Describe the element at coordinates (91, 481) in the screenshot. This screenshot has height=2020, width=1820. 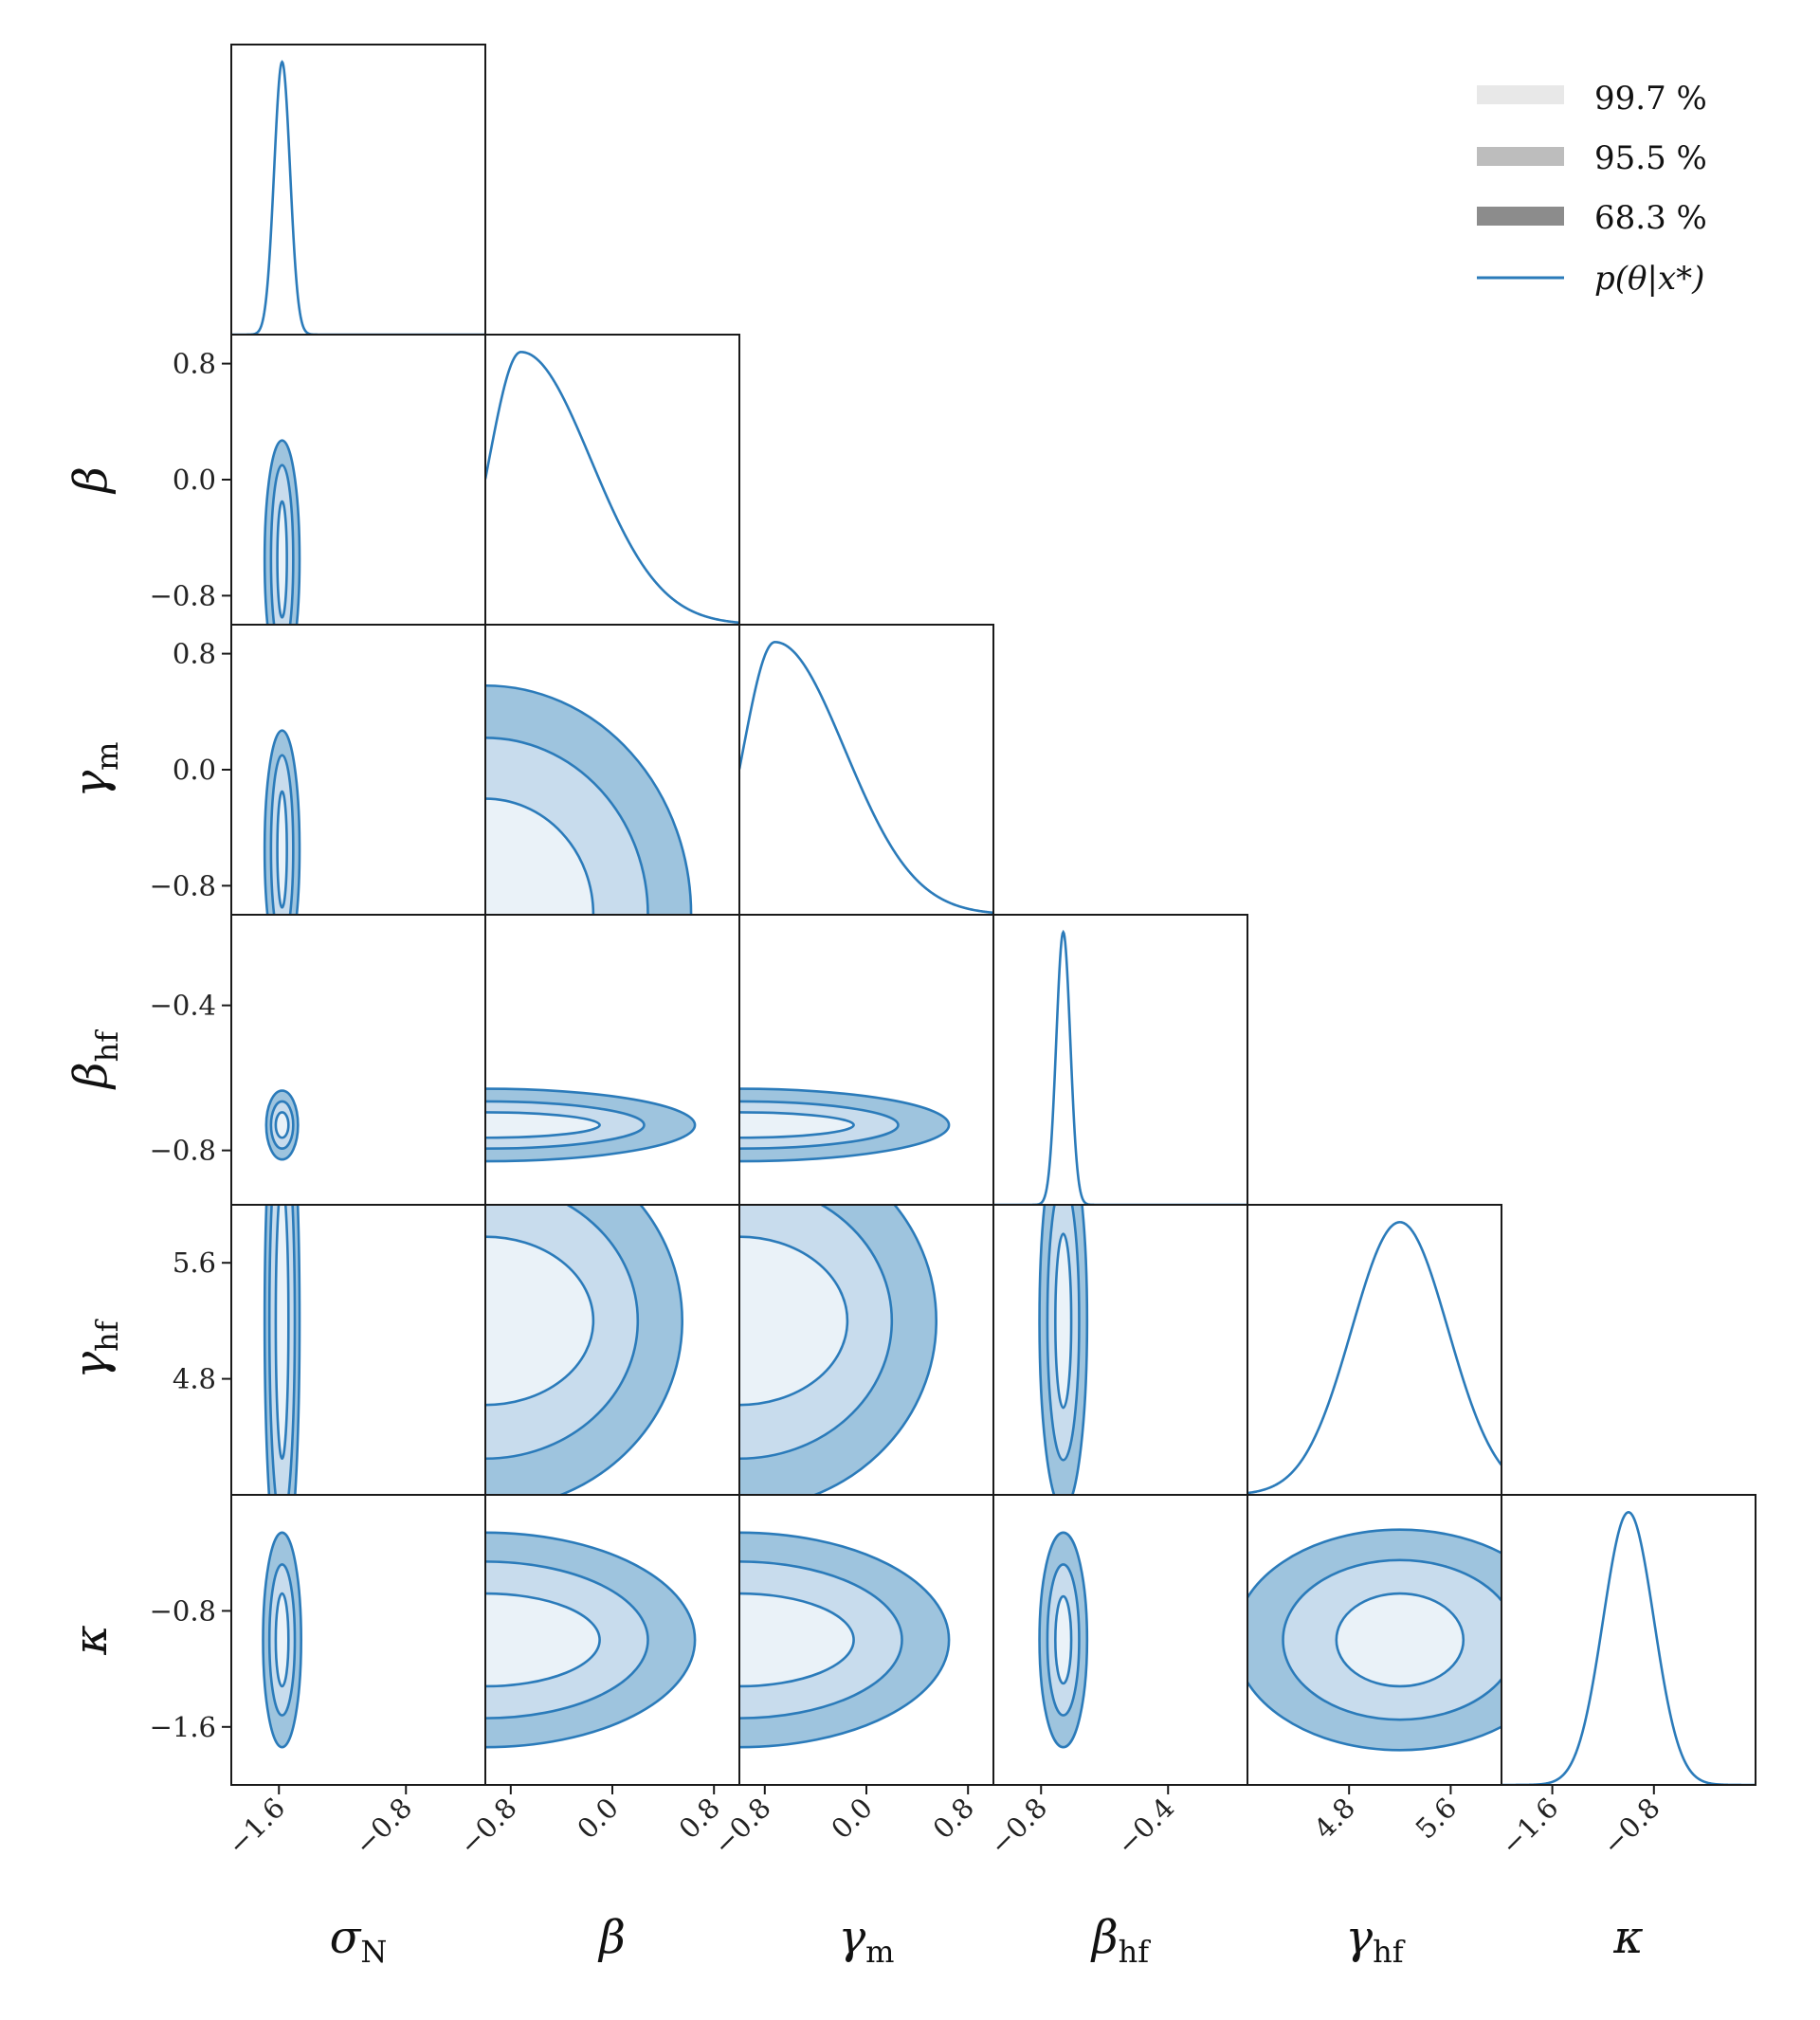
I see `ylabel-beta: β` at that location.